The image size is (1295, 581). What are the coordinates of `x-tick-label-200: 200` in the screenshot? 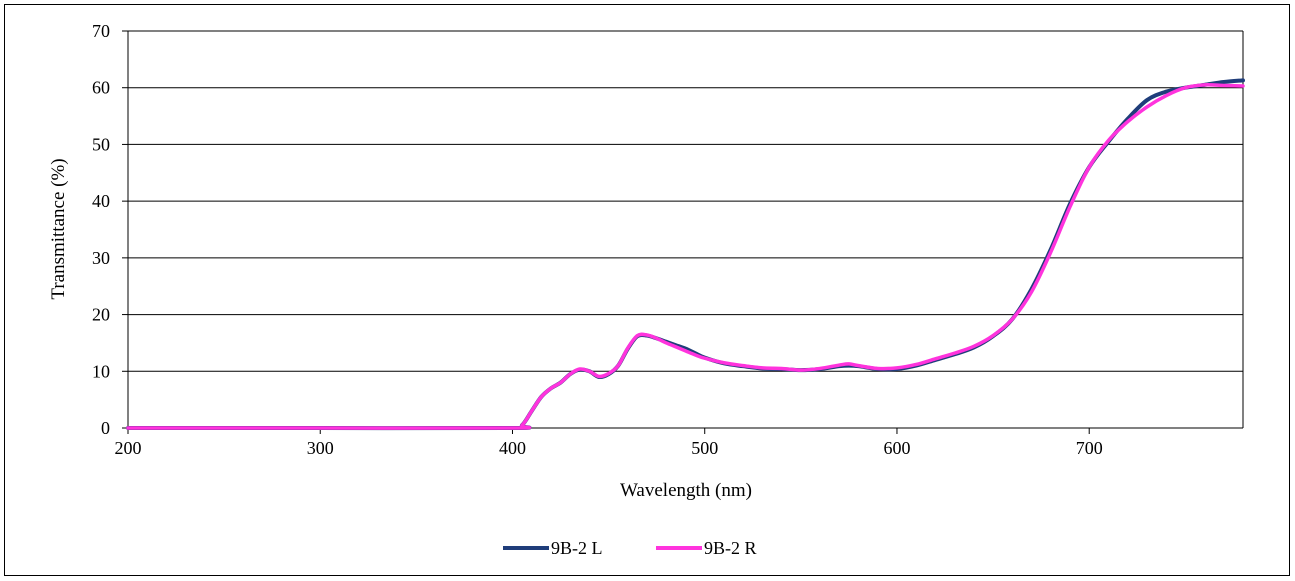 It's located at (128, 448).